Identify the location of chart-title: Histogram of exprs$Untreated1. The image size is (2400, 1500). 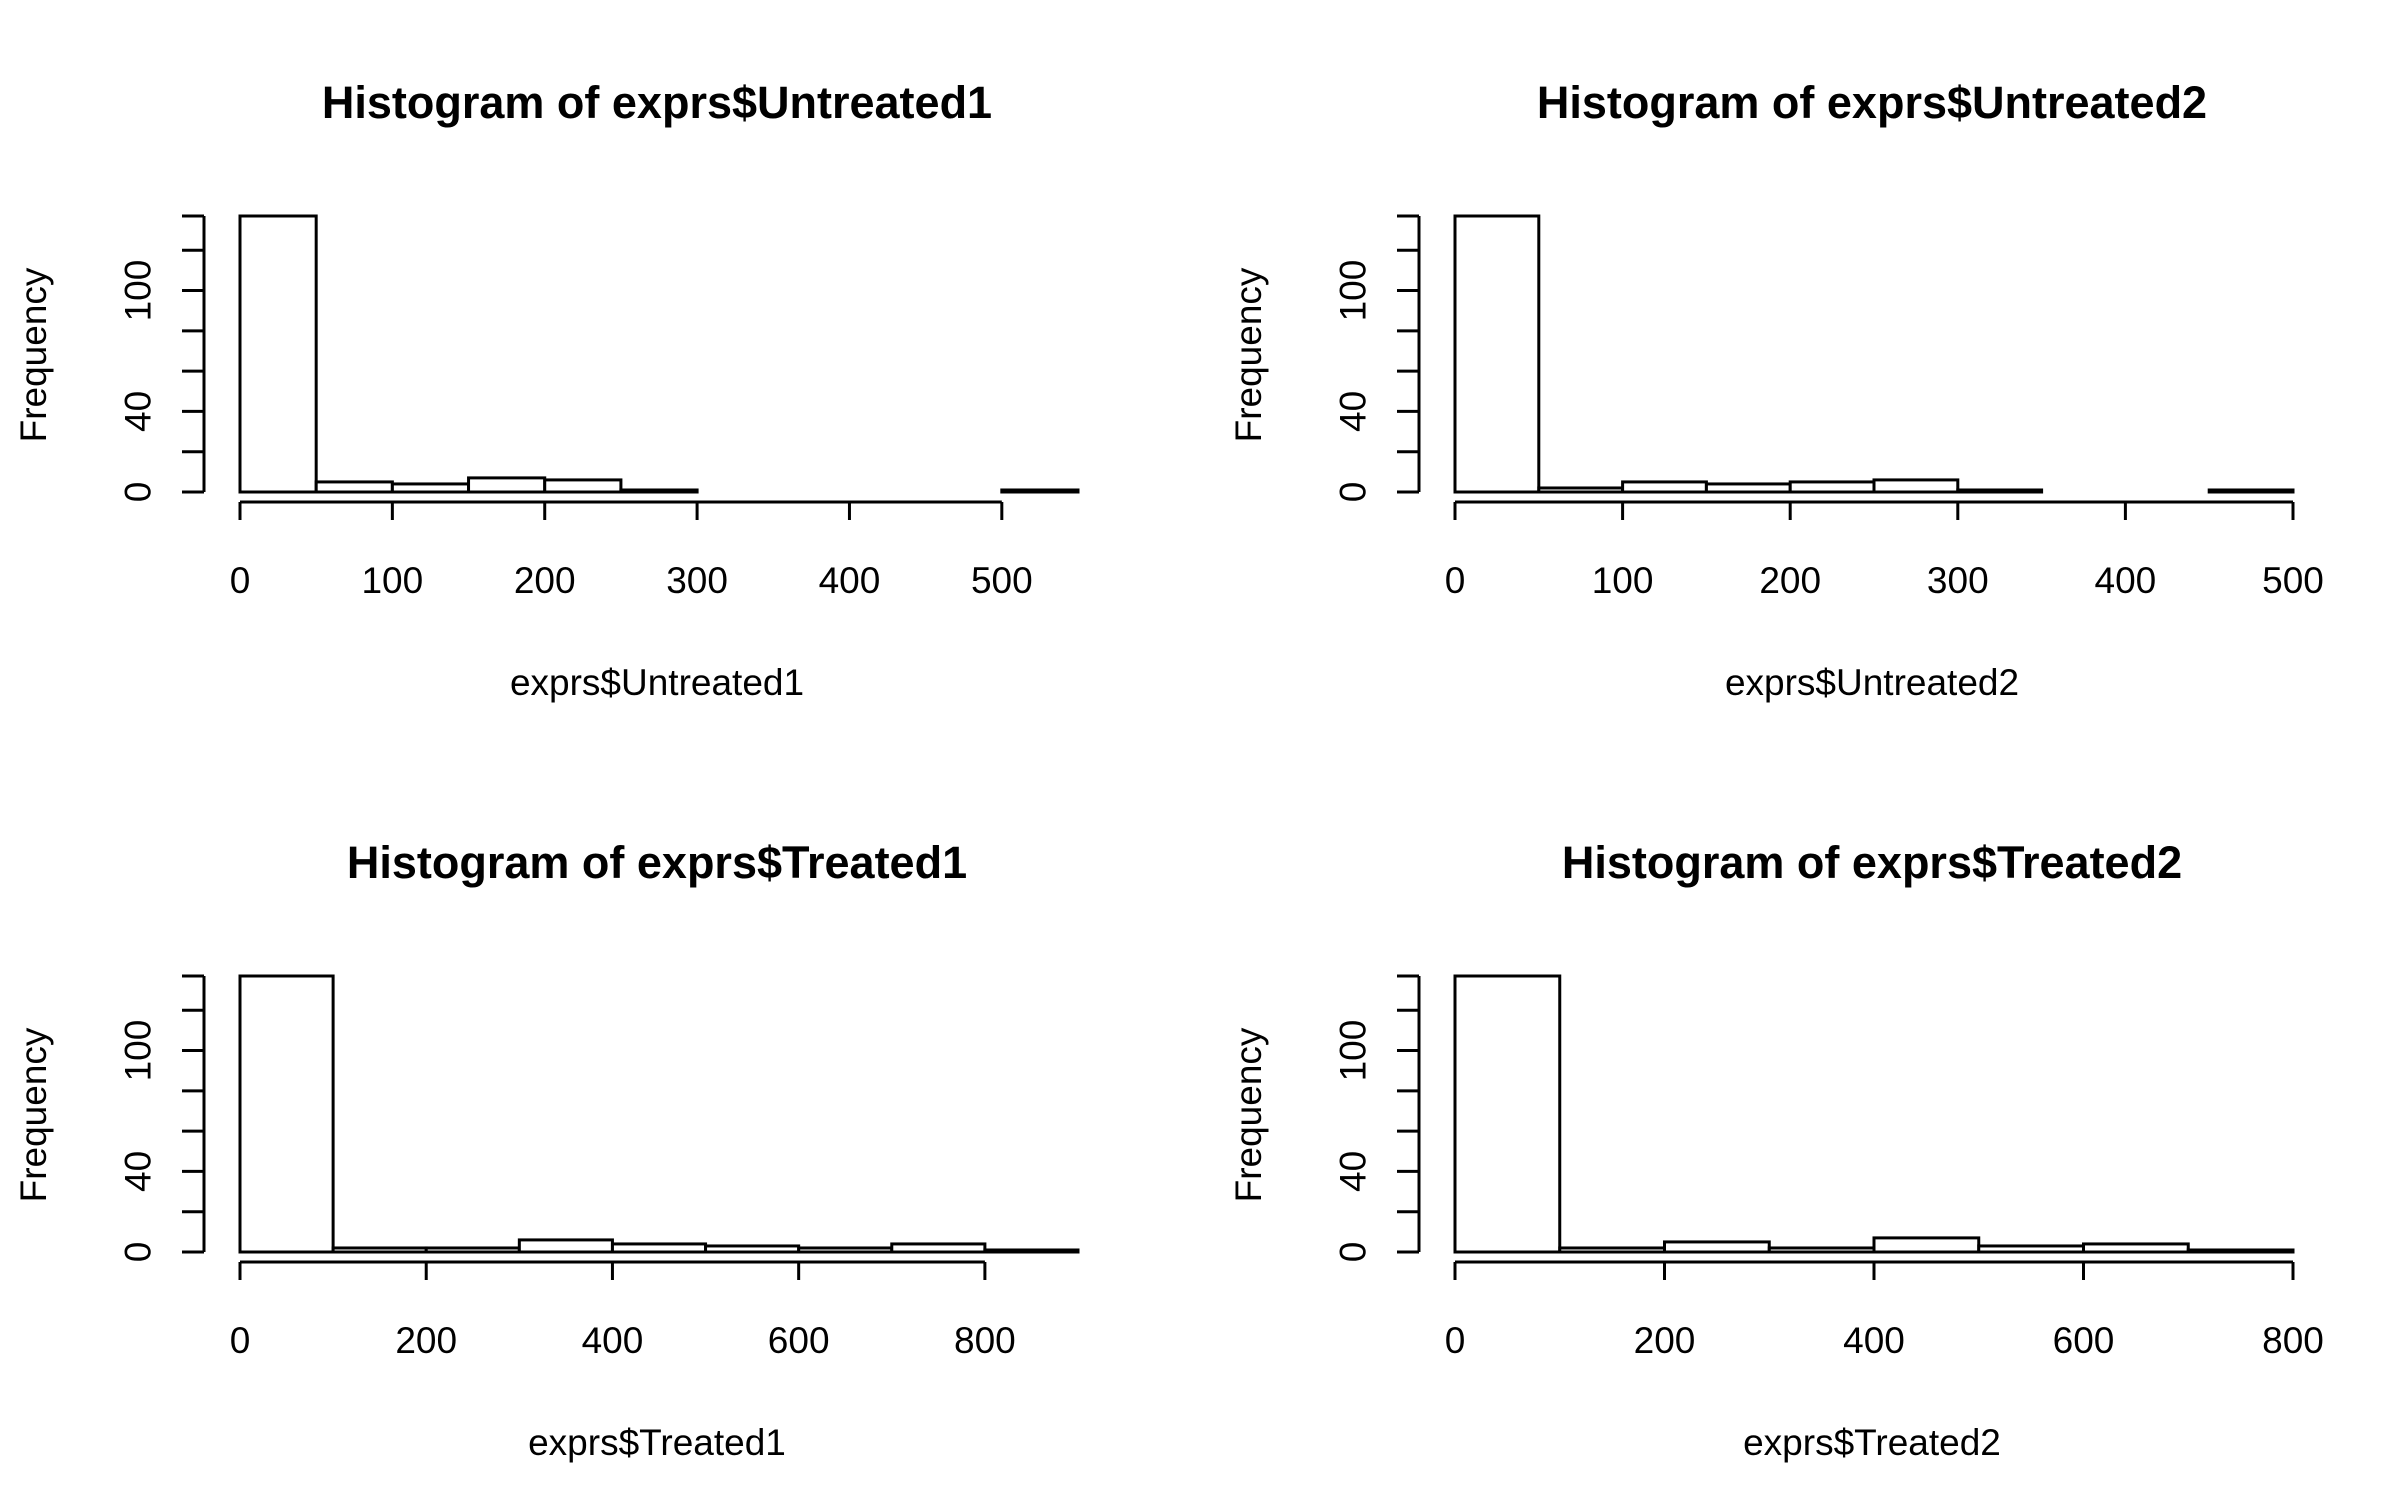
(657, 102).